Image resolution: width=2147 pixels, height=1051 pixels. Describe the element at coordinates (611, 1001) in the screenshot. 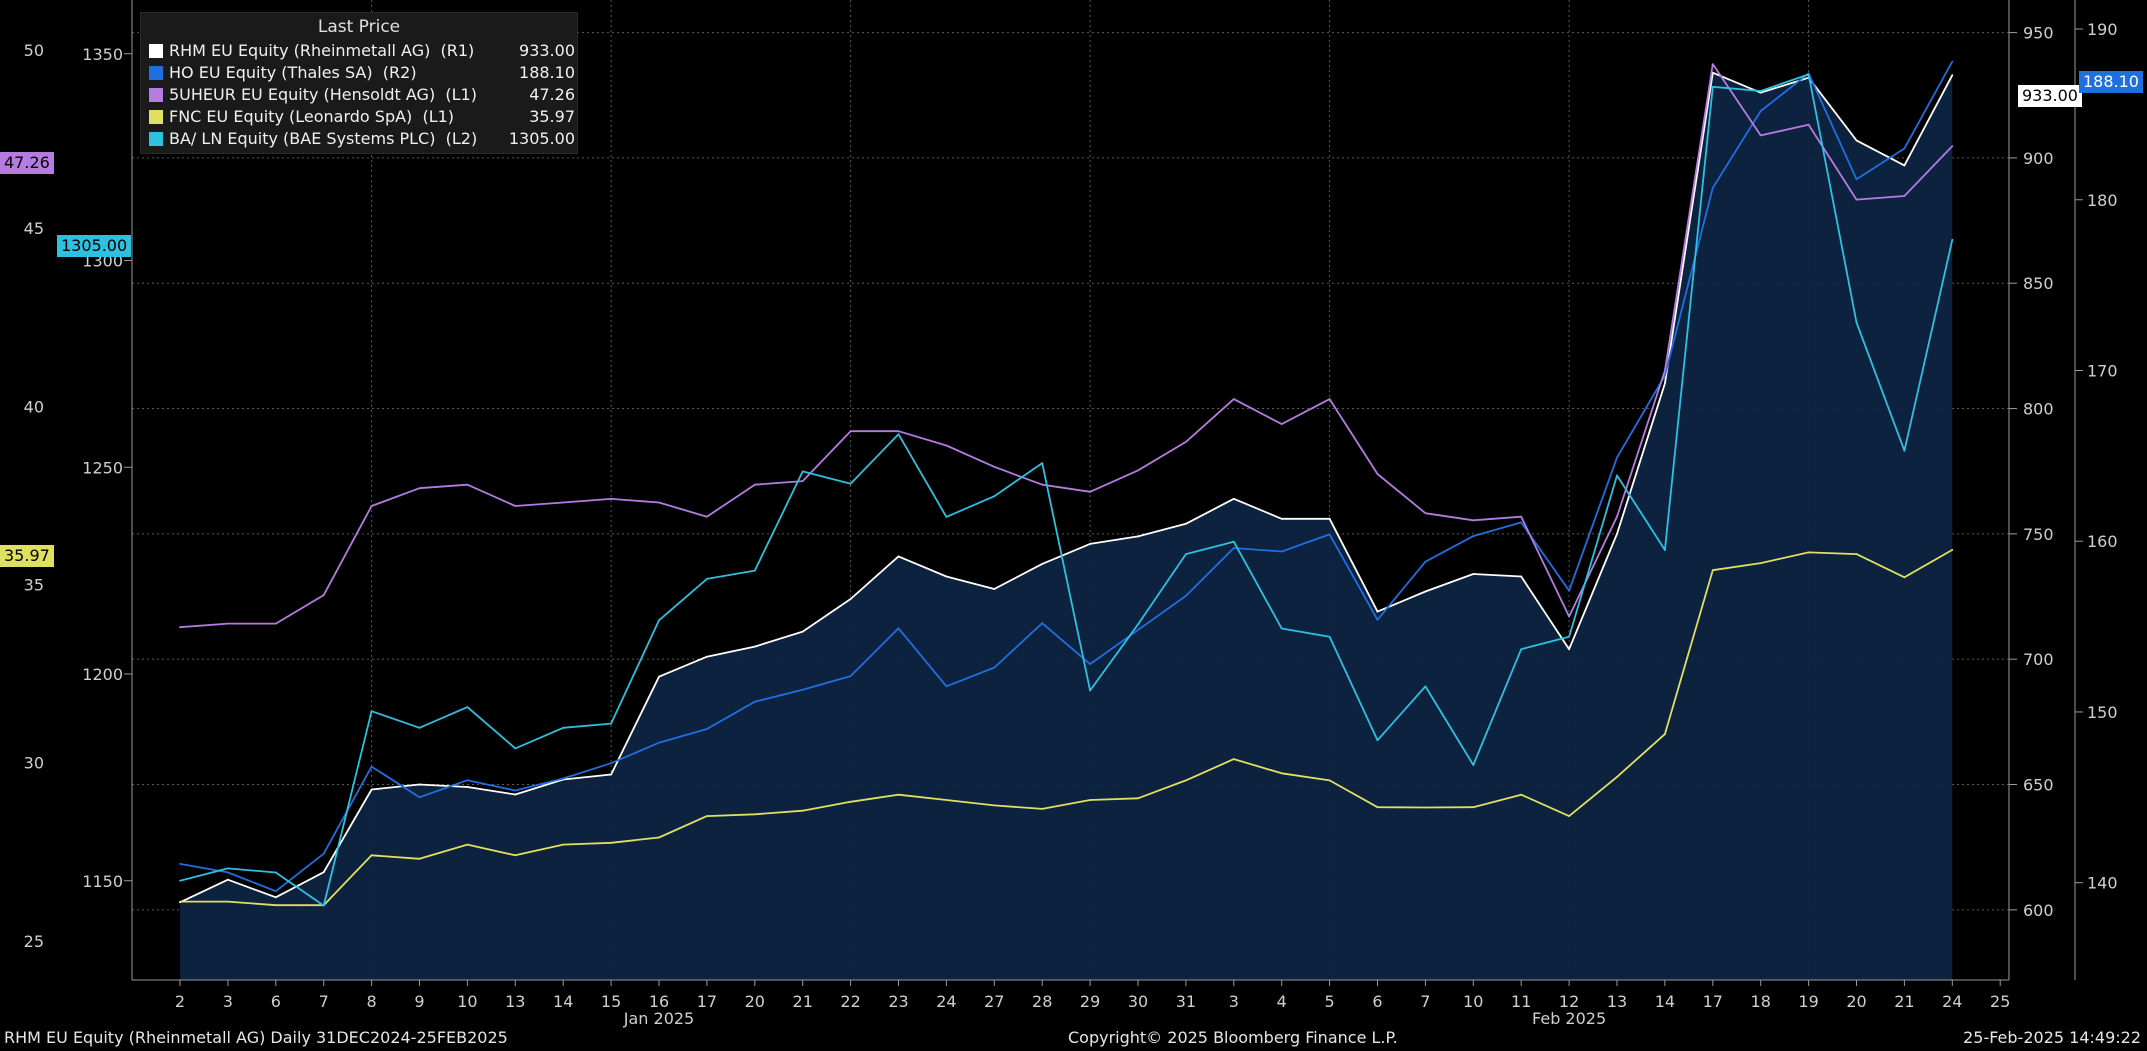

I see `x-tick-label: 15` at that location.